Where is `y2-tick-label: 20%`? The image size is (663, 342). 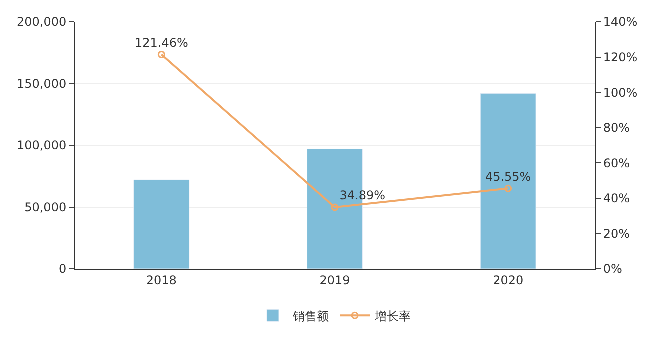
y2-tick-label: 20% is located at coordinates (616, 233).